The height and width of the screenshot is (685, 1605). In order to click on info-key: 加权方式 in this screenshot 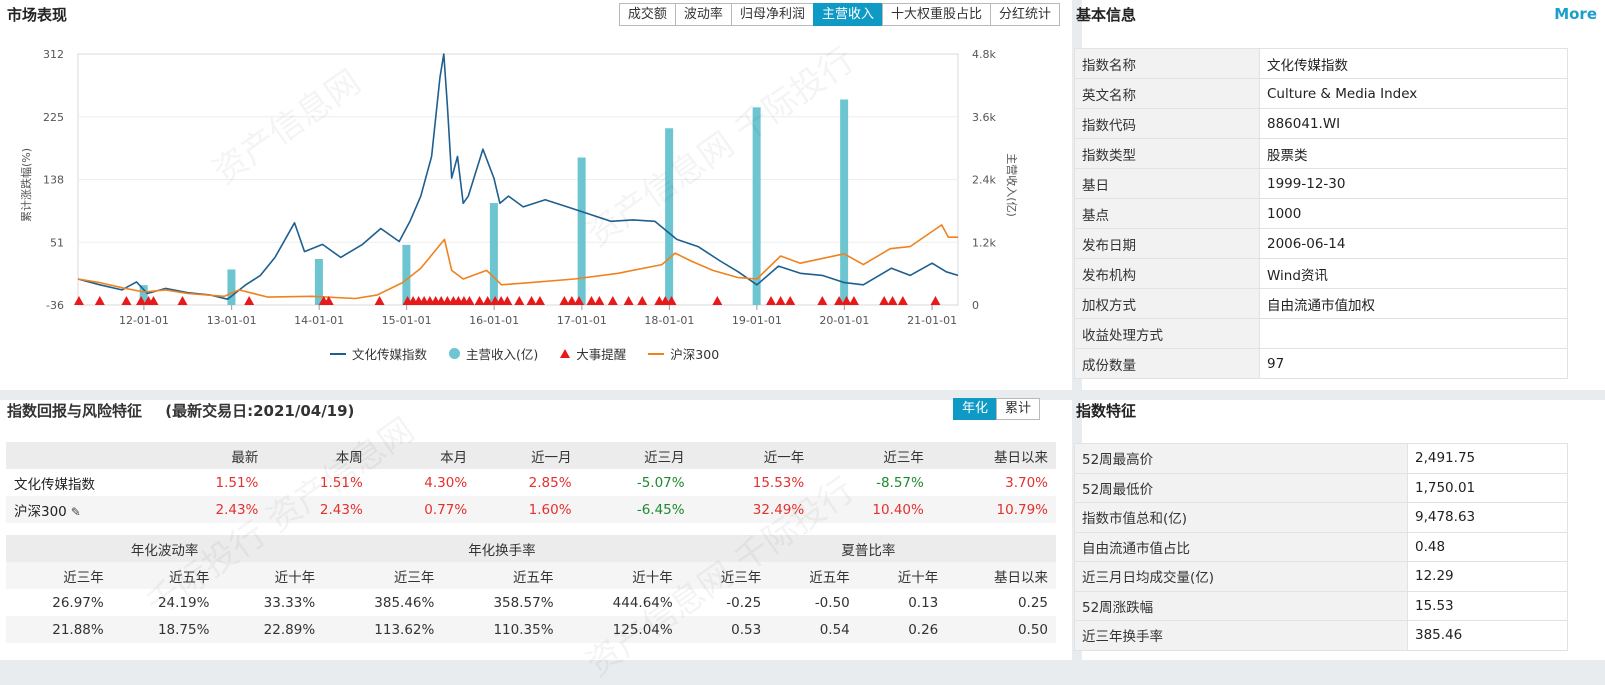, I will do `click(1167, 303)`.